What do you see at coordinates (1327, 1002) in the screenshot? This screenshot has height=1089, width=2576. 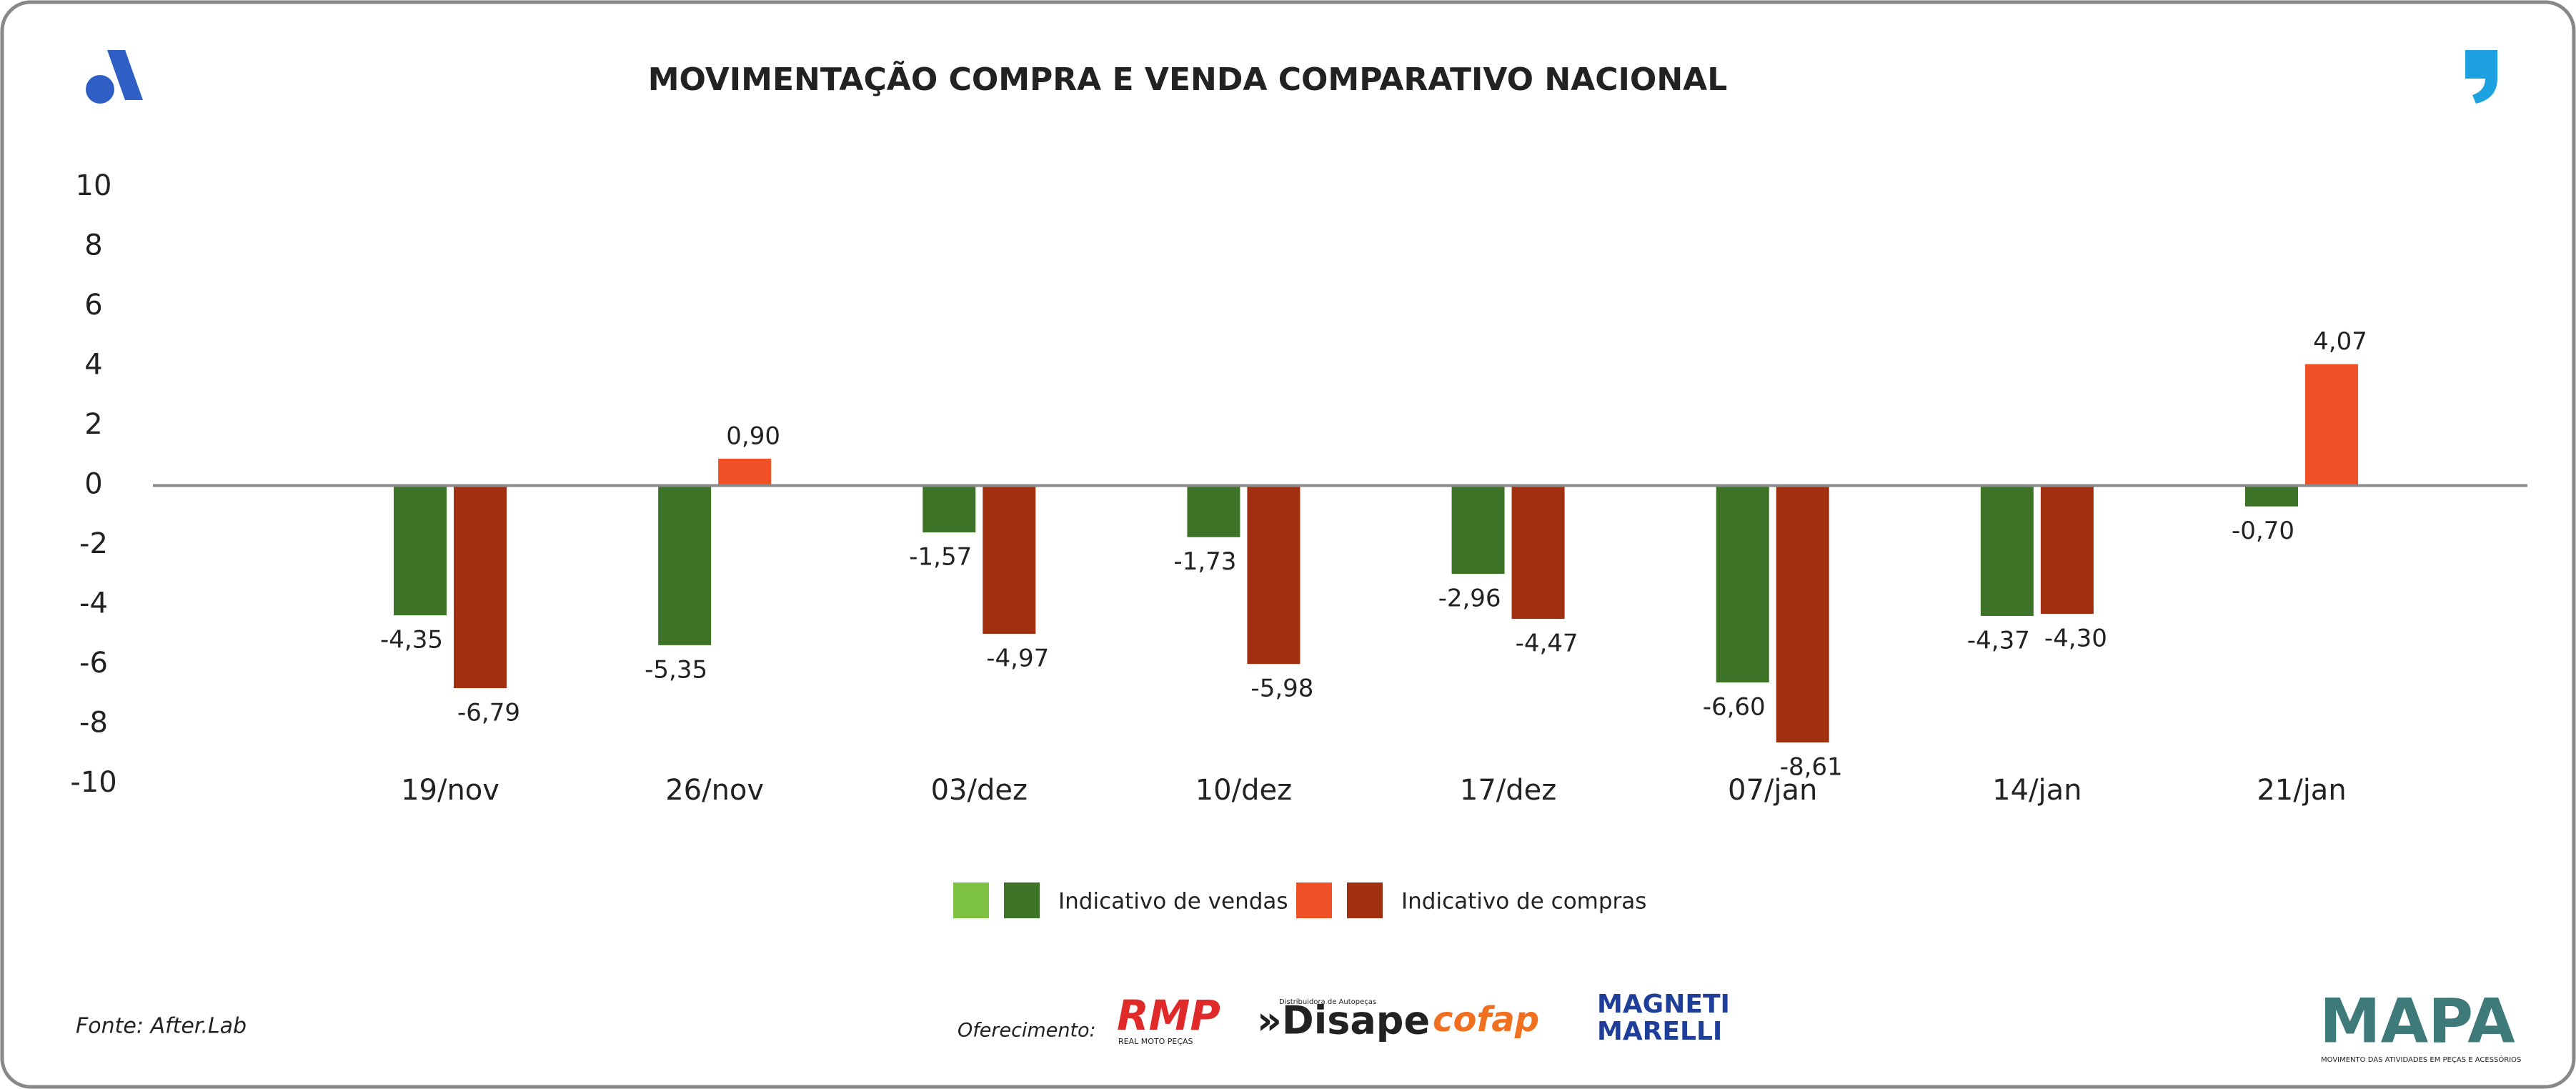 I see `sponsor-tagline: Distribuidora de Autopeças` at bounding box center [1327, 1002].